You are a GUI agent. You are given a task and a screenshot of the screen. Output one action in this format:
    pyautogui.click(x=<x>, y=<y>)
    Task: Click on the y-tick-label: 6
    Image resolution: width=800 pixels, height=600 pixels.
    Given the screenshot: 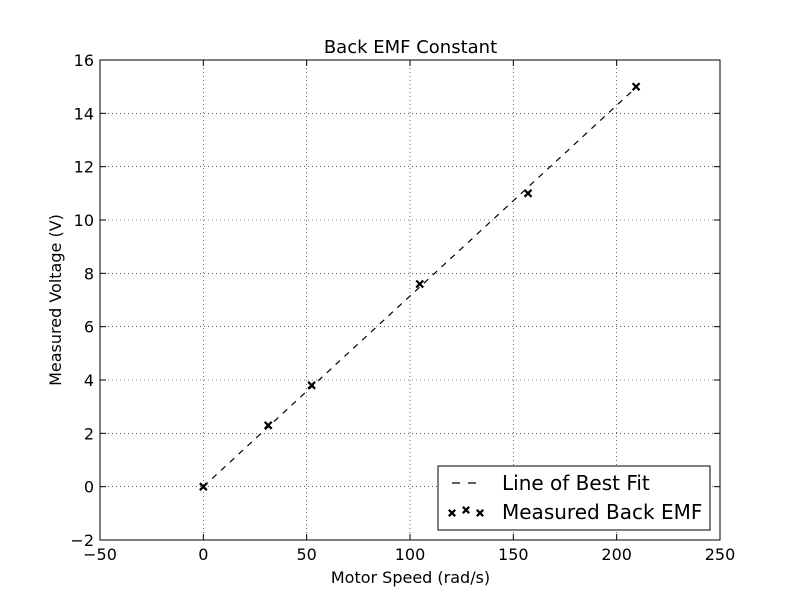 What is the action you would take?
    pyautogui.click(x=89, y=327)
    